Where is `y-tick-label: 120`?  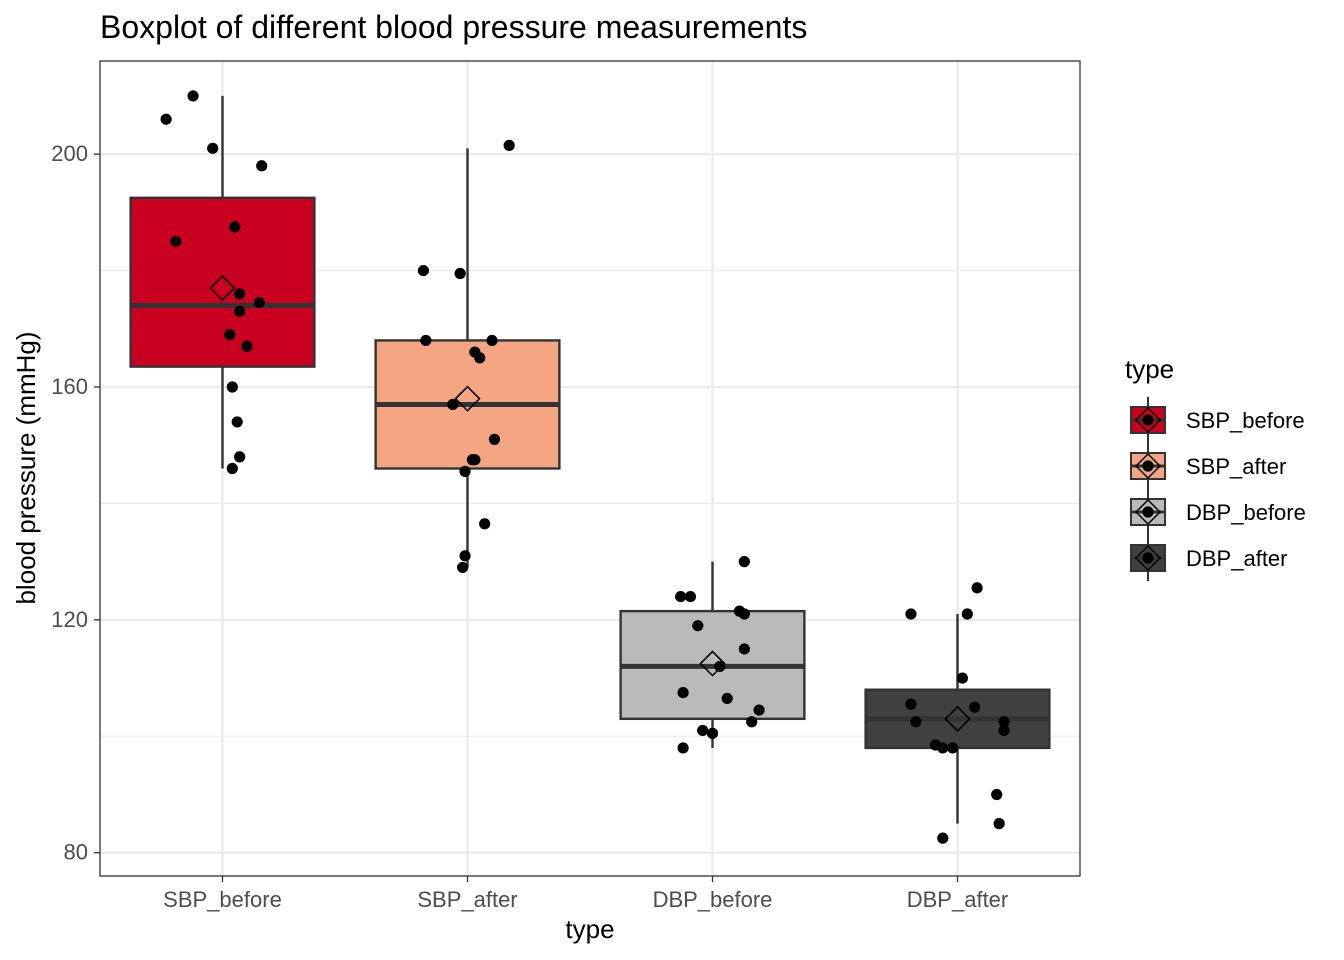
y-tick-label: 120 is located at coordinates (69, 619).